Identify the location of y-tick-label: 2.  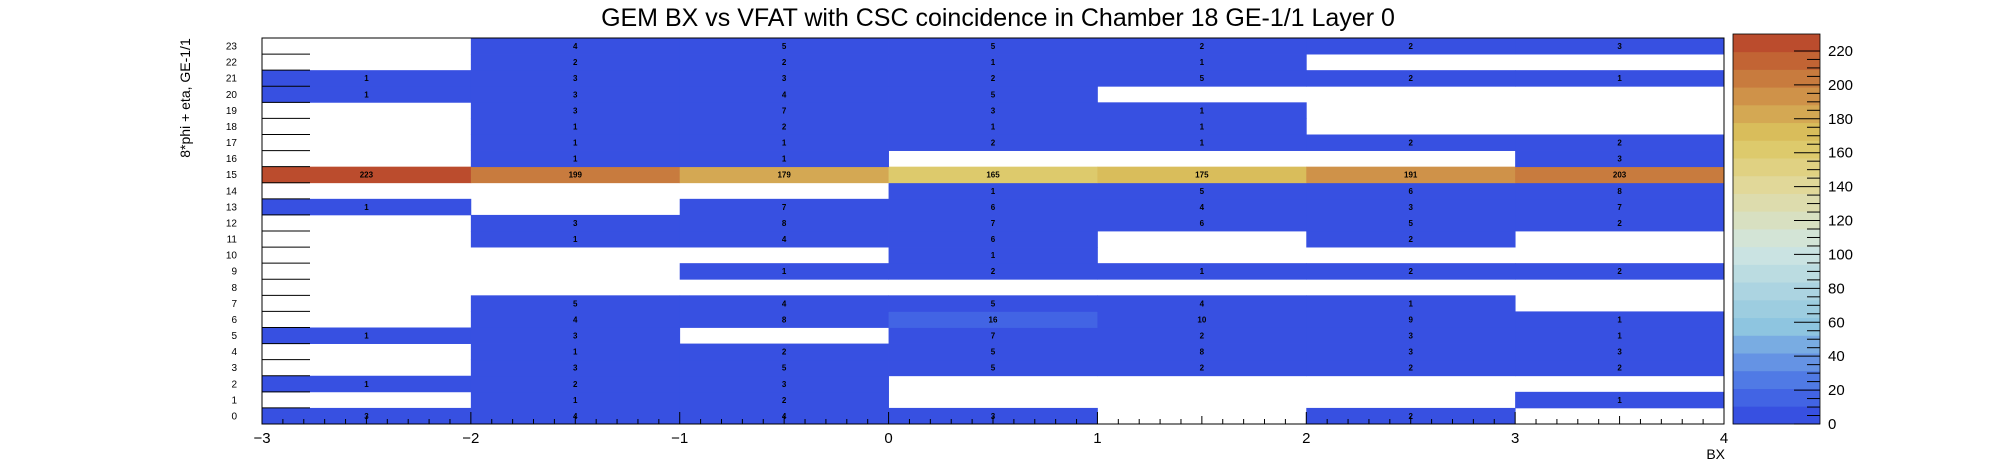
(234, 384).